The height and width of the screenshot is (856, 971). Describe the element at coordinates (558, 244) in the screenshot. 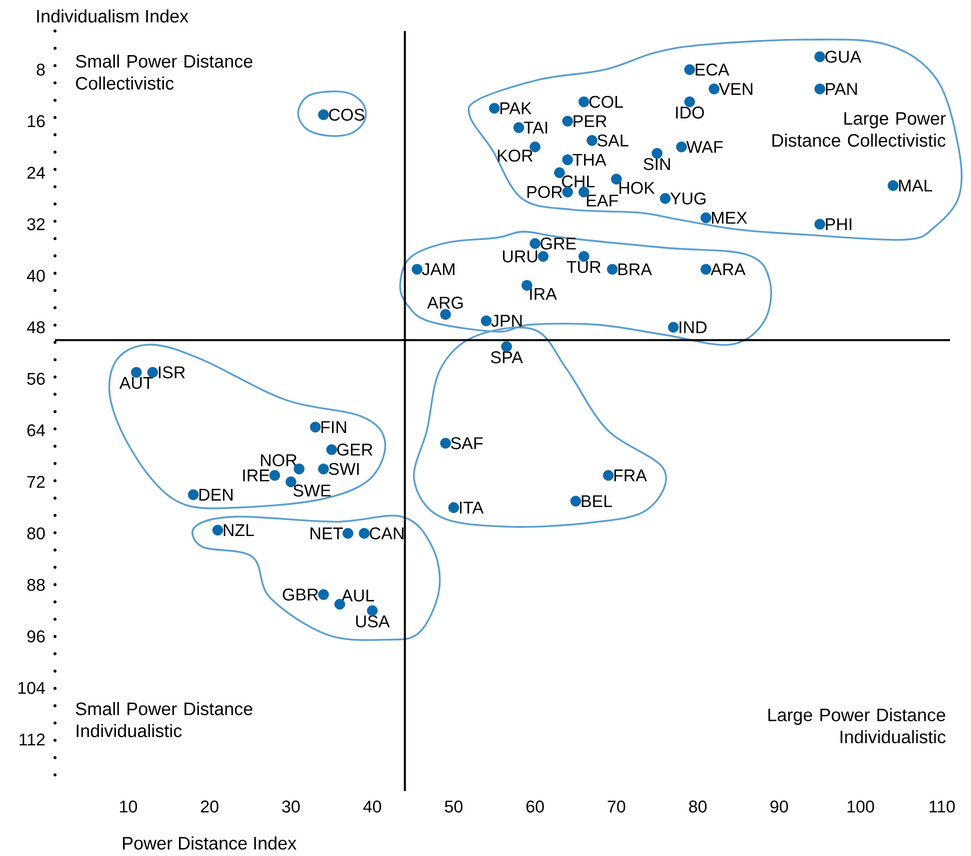

I see `annotation: GRE` at that location.